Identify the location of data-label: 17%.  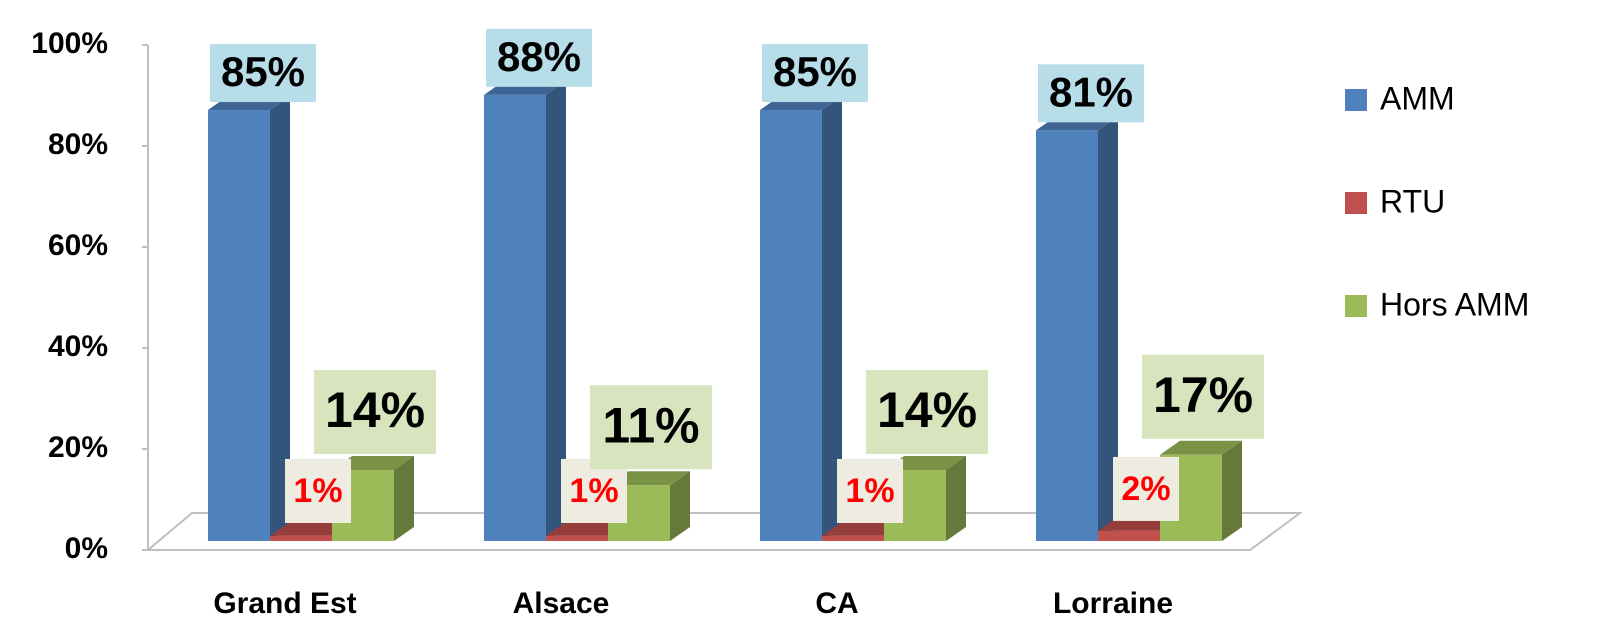
(1203, 395).